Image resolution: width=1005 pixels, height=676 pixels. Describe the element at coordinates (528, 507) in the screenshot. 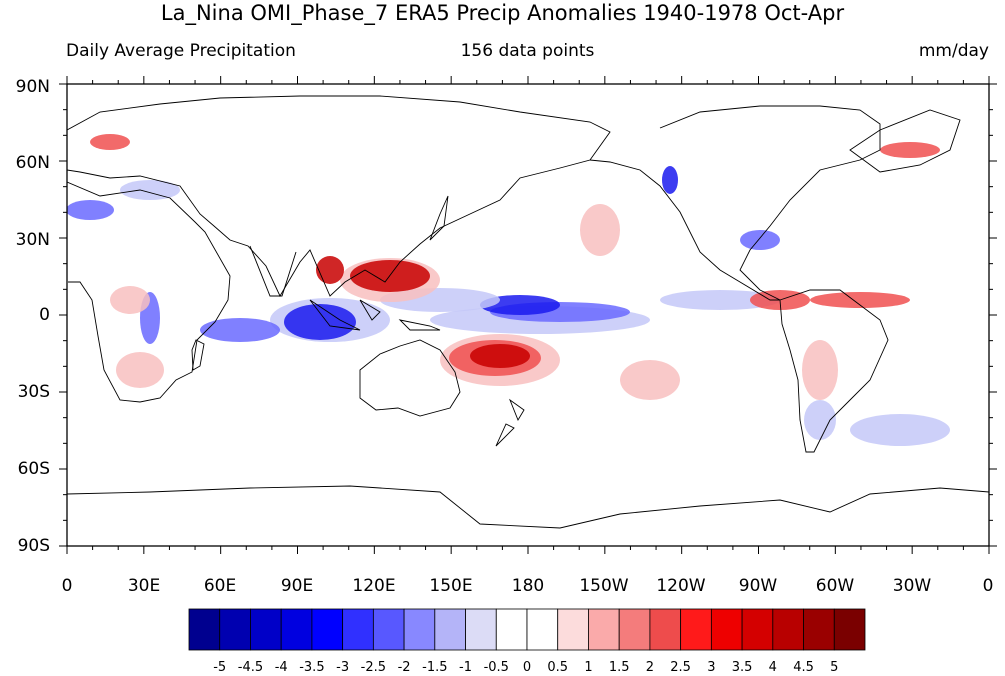

I see `coast-antarctica` at that location.